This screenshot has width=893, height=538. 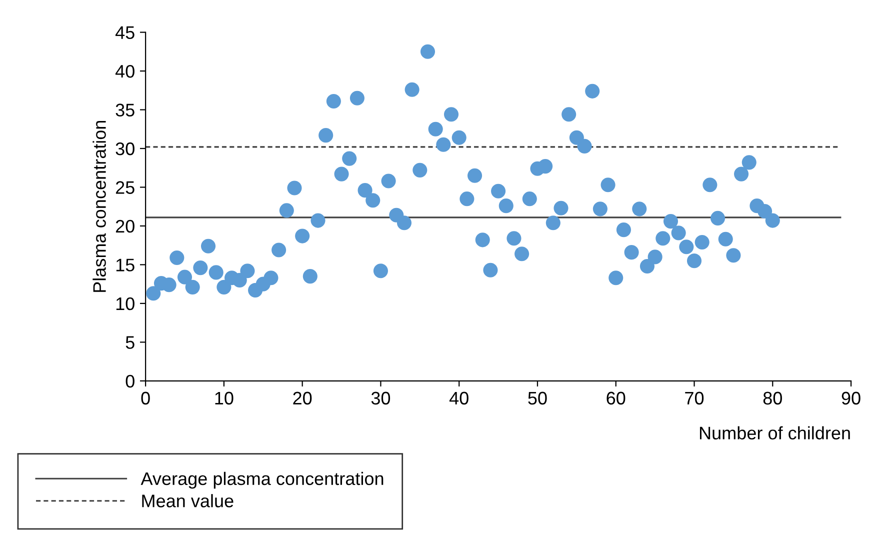 What do you see at coordinates (125, 265) in the screenshot?
I see `y-tick-label: 15` at bounding box center [125, 265].